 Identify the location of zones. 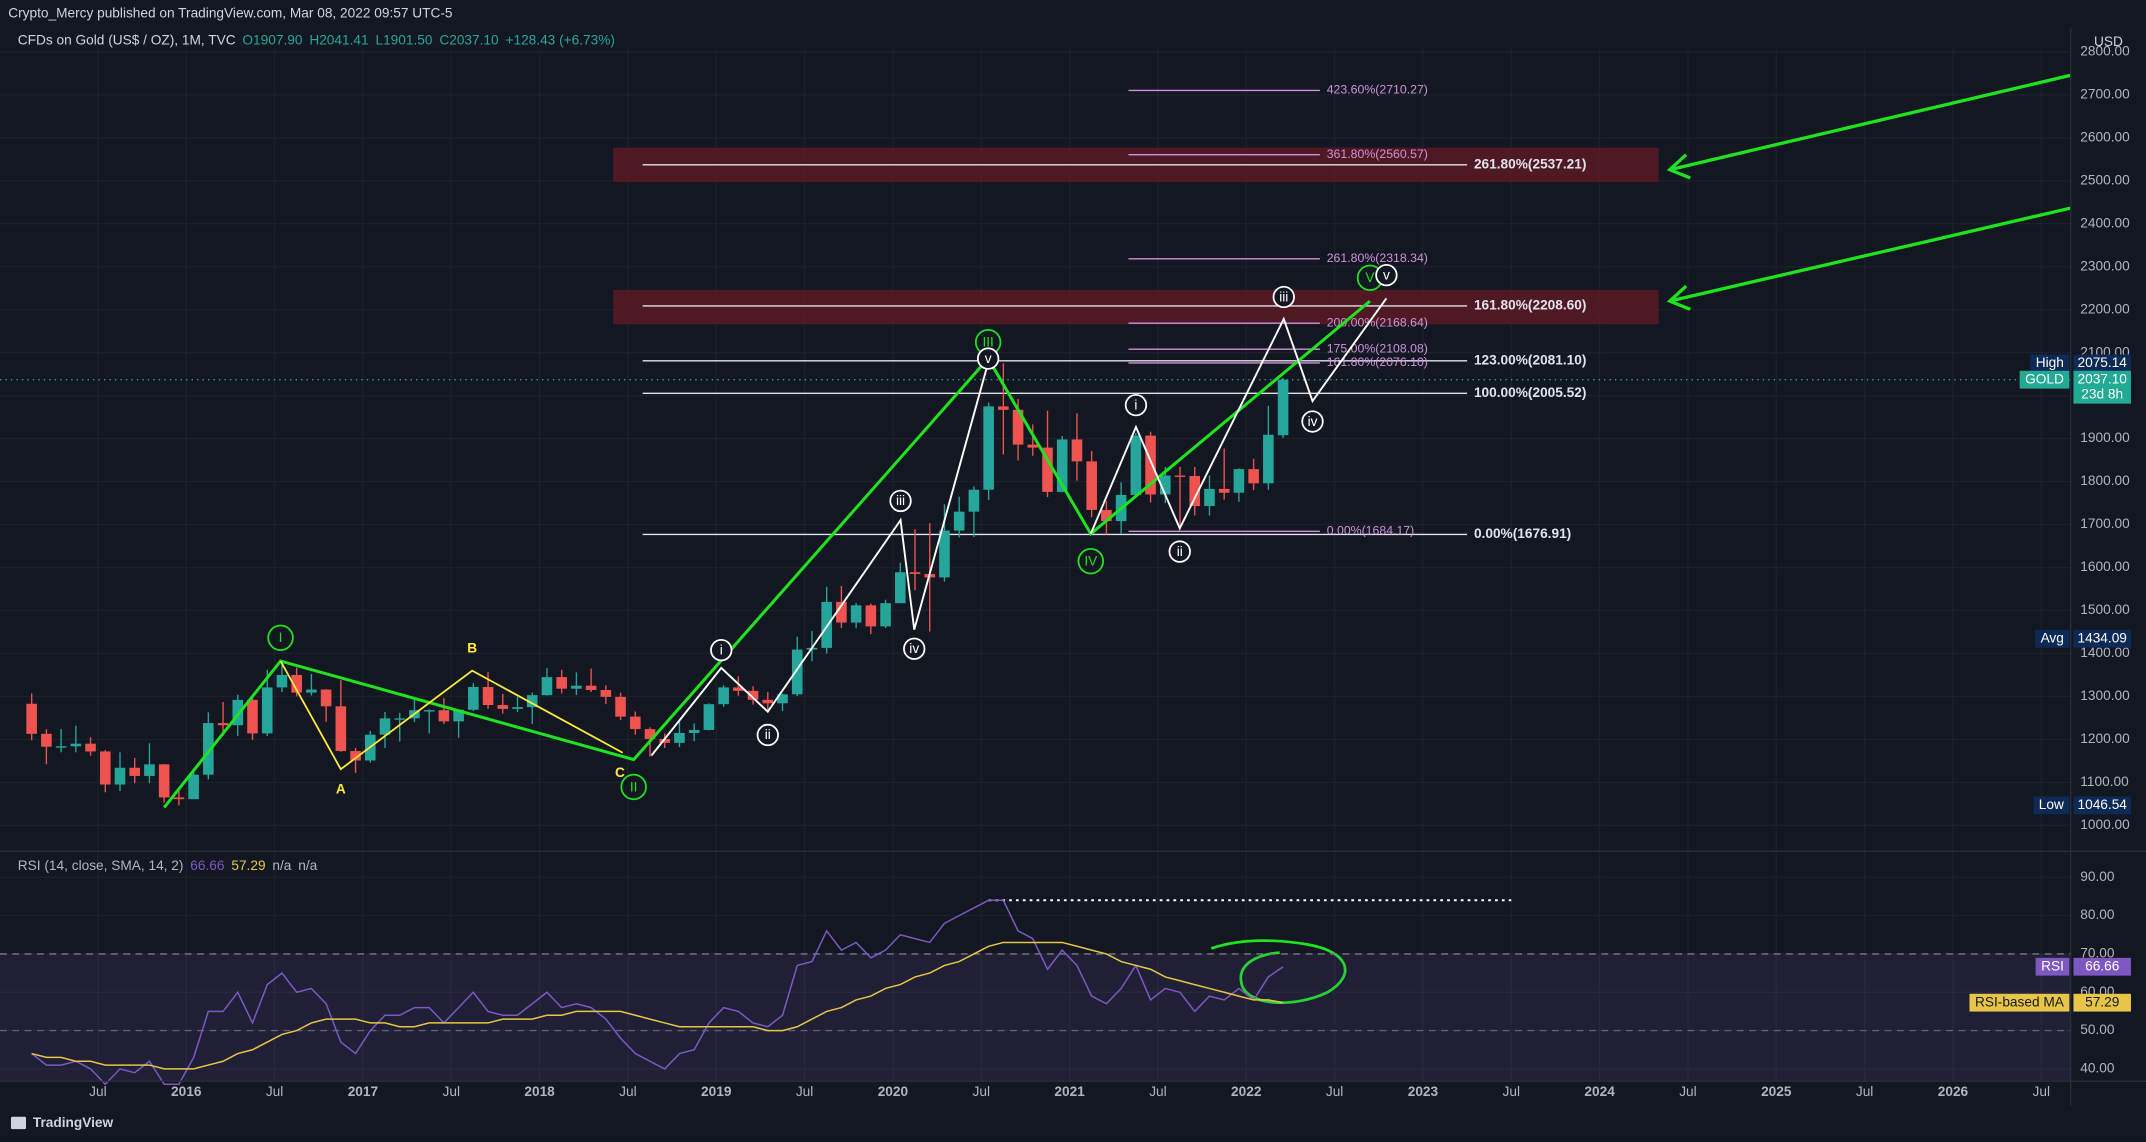
(1136, 236).